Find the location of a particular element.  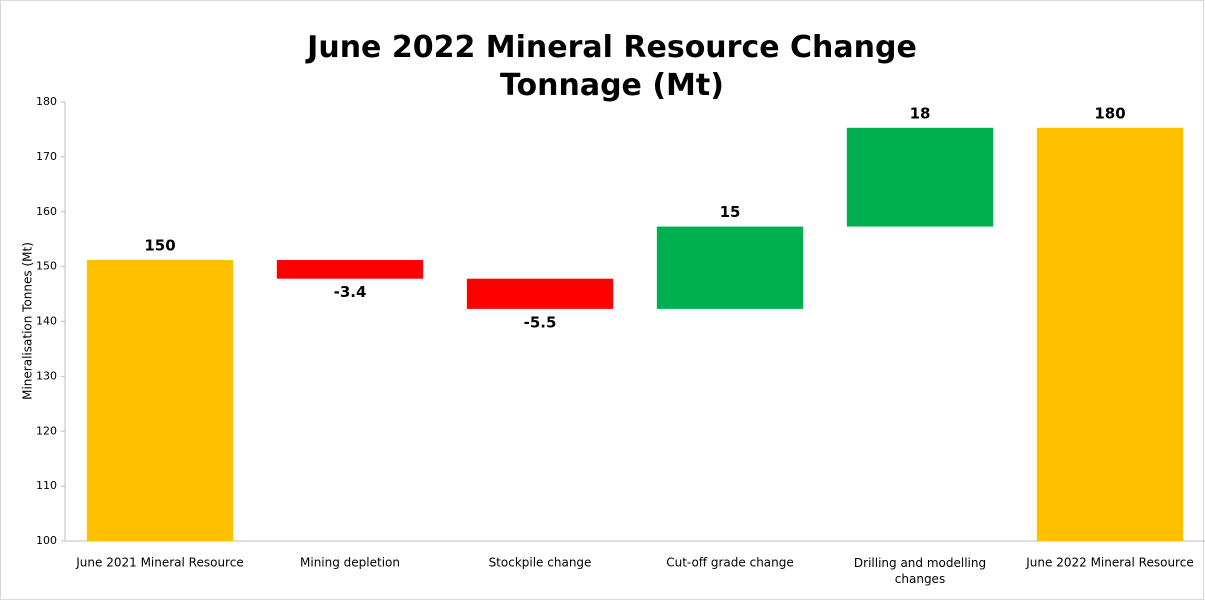

data-label: 15 is located at coordinates (730, 212).